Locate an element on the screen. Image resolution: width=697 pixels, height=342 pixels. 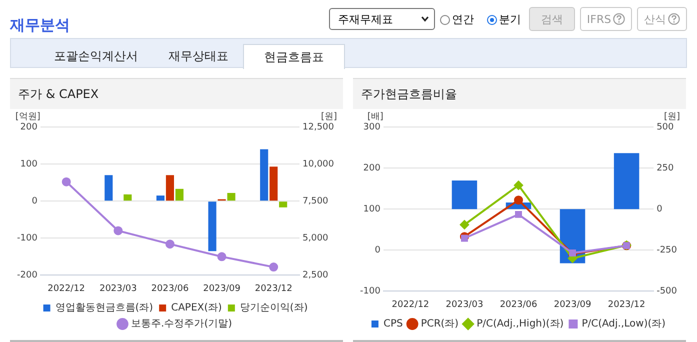
y-tick-label: 300 is located at coordinates (372, 127).